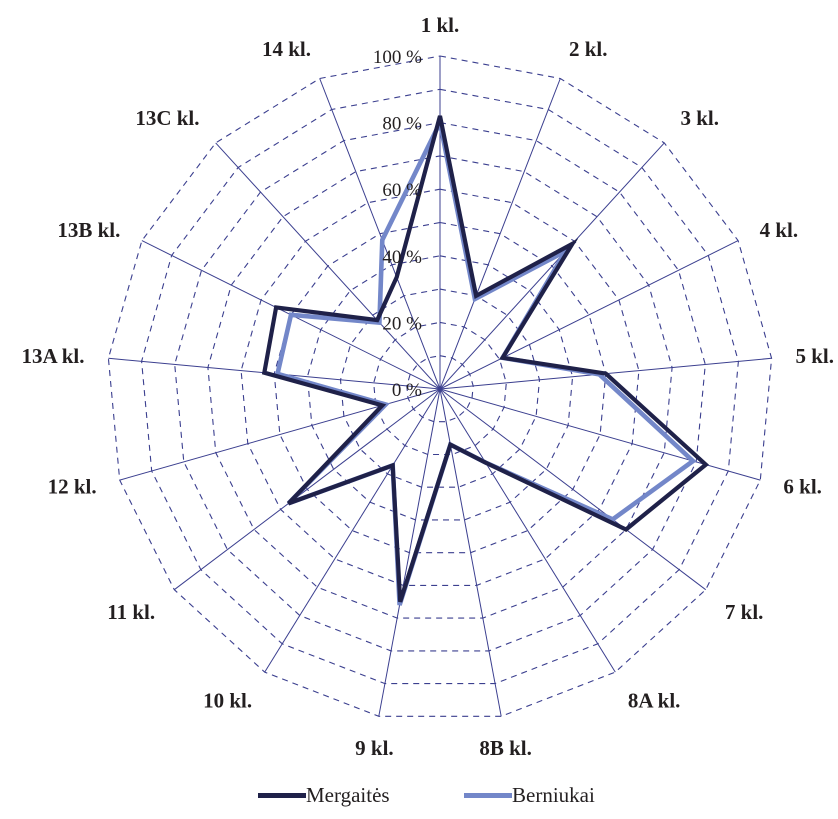  What do you see at coordinates (588, 49) in the screenshot?
I see `category-label: 2 kl.` at bounding box center [588, 49].